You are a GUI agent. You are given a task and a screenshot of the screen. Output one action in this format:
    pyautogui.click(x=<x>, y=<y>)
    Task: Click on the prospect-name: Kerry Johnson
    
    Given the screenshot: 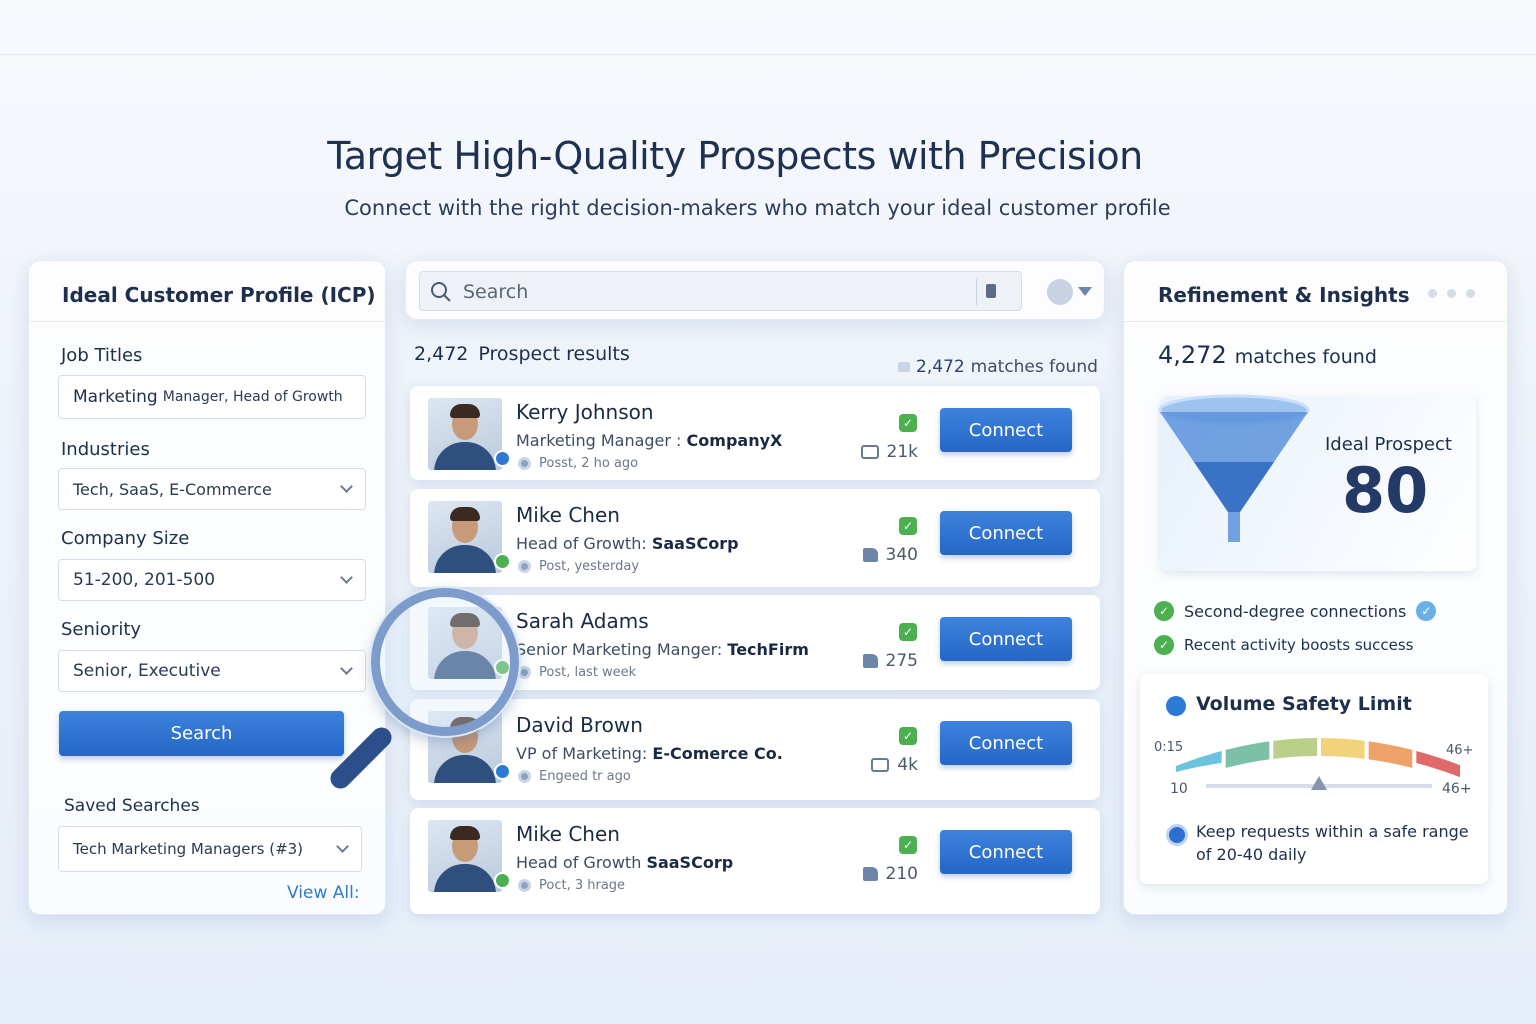 What is the action you would take?
    pyautogui.click(x=585, y=412)
    